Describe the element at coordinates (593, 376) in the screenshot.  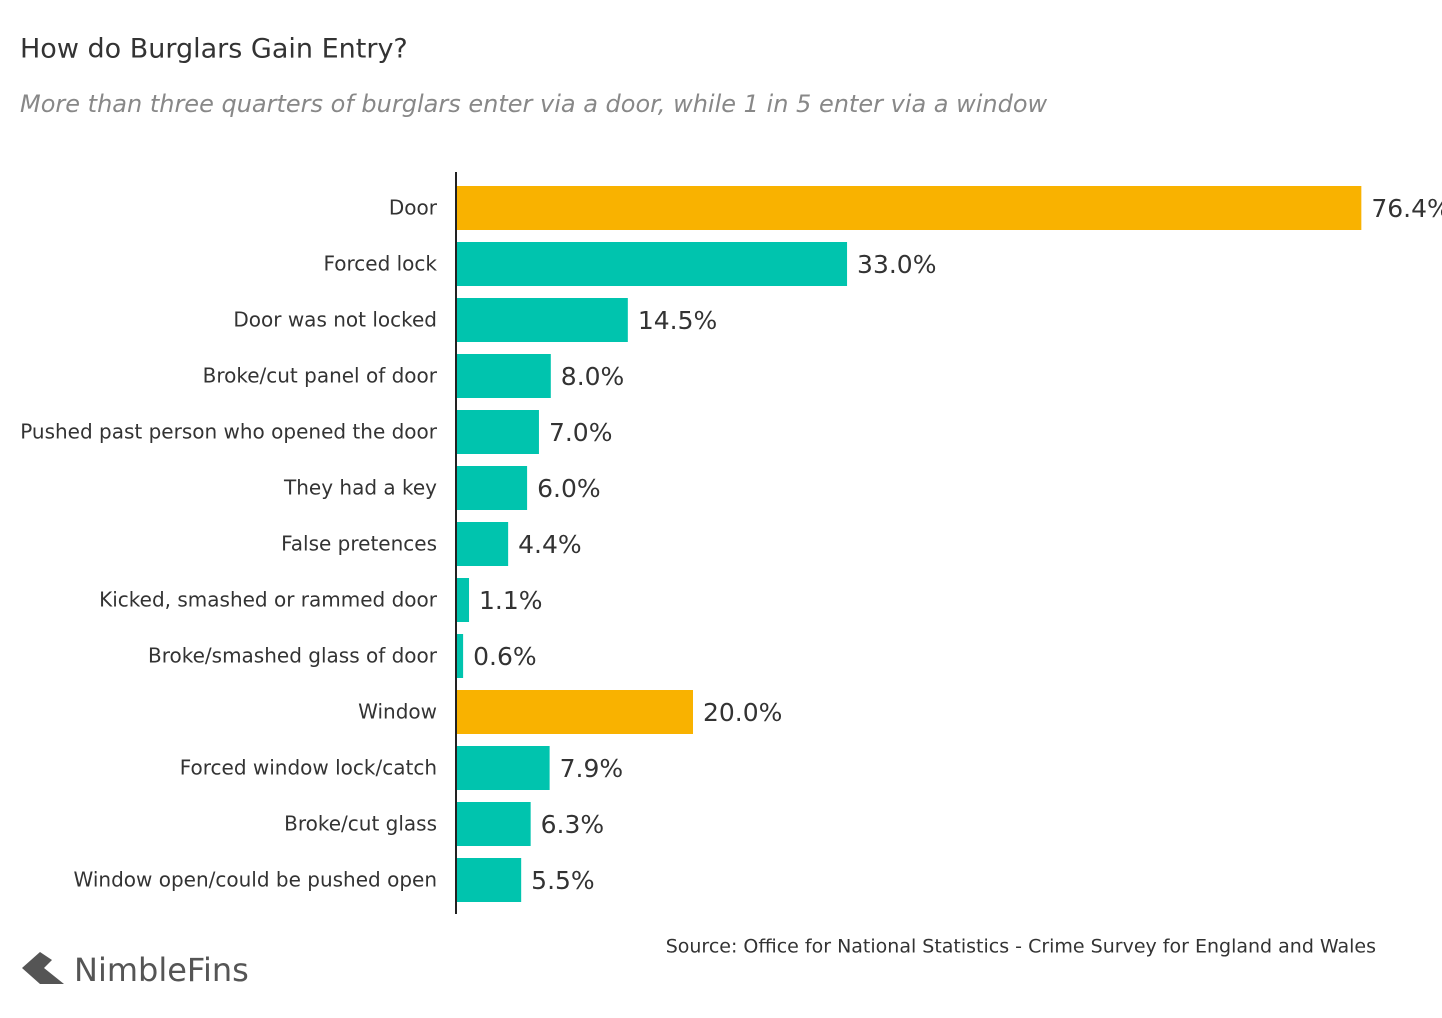
I see `value-label: 8.0%` at that location.